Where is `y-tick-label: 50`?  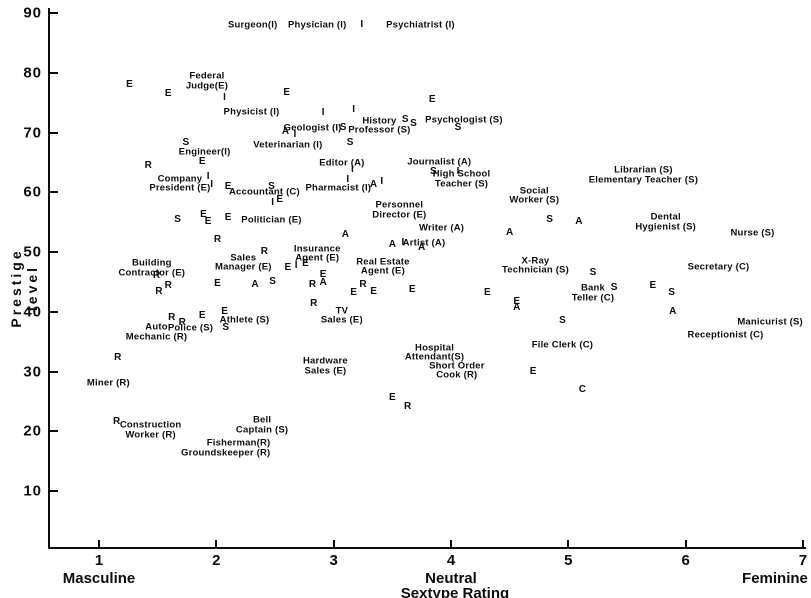 y-tick-label: 50 is located at coordinates (32, 252).